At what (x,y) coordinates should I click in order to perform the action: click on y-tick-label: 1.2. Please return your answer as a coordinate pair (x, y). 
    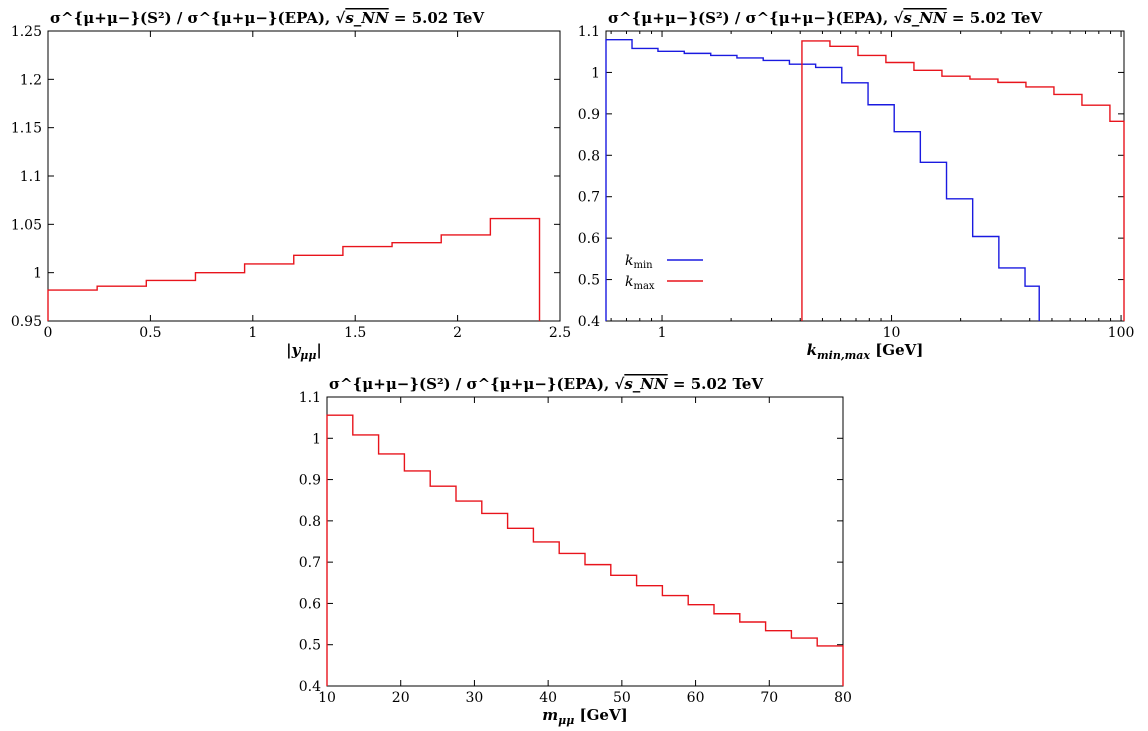
    Looking at the image, I should click on (31, 80).